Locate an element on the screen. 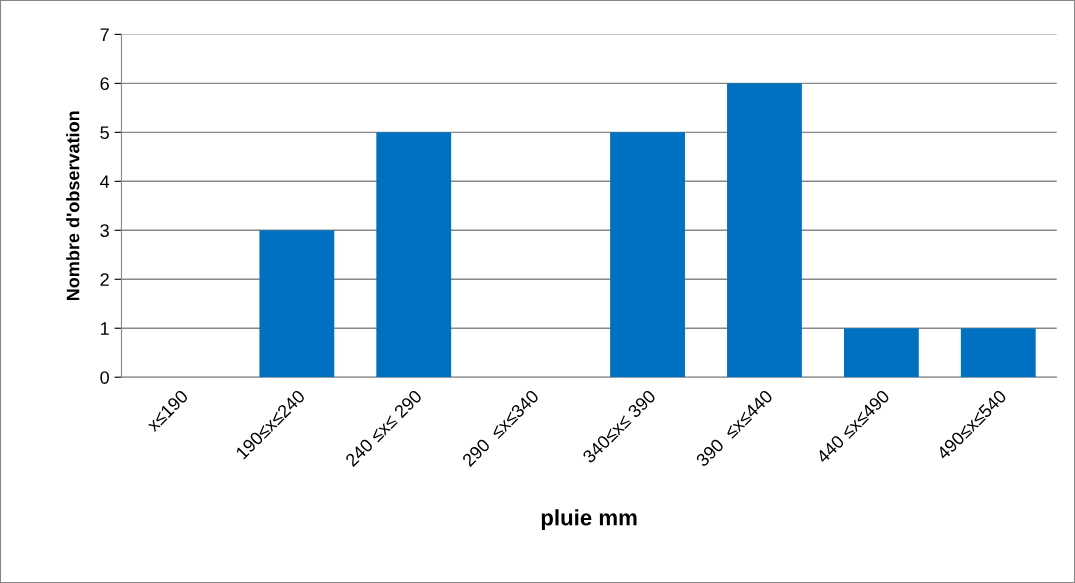 The image size is (1075, 583). x-tick-label: 240 ≤x≤ 290 is located at coordinates (383, 428).